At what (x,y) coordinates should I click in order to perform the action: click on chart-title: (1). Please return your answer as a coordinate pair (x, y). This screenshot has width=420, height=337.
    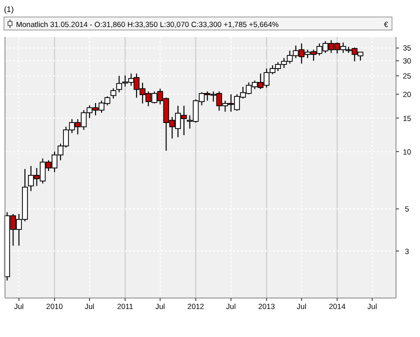
    Looking at the image, I should click on (9, 9).